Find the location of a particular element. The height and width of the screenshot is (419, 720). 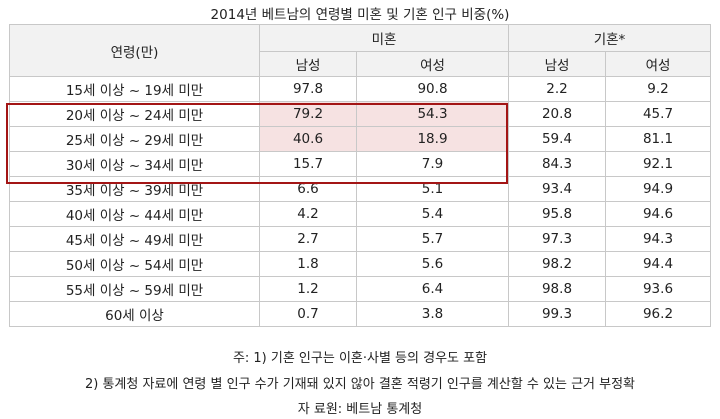

age-cell: 25세 이상 ~ 29세 미만 is located at coordinates (134, 139).